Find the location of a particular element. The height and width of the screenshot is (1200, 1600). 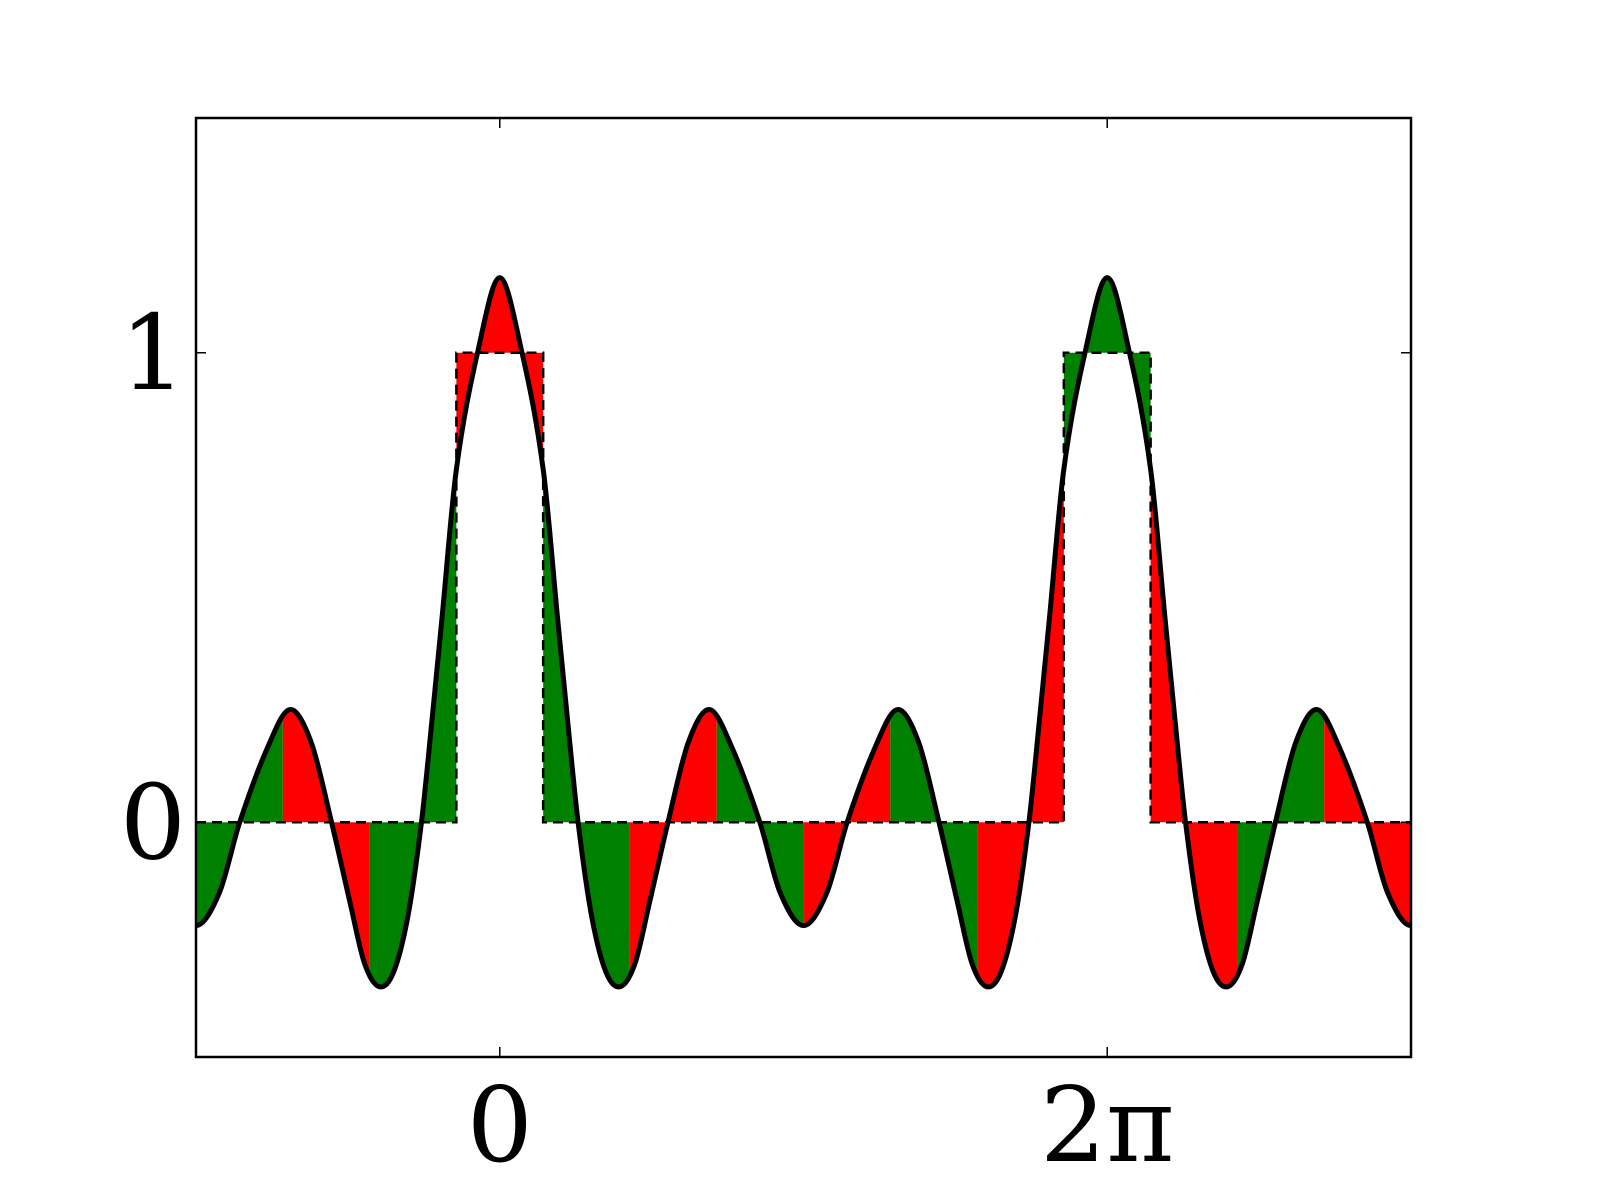

y-tick-label: 0 is located at coordinates (153, 822).